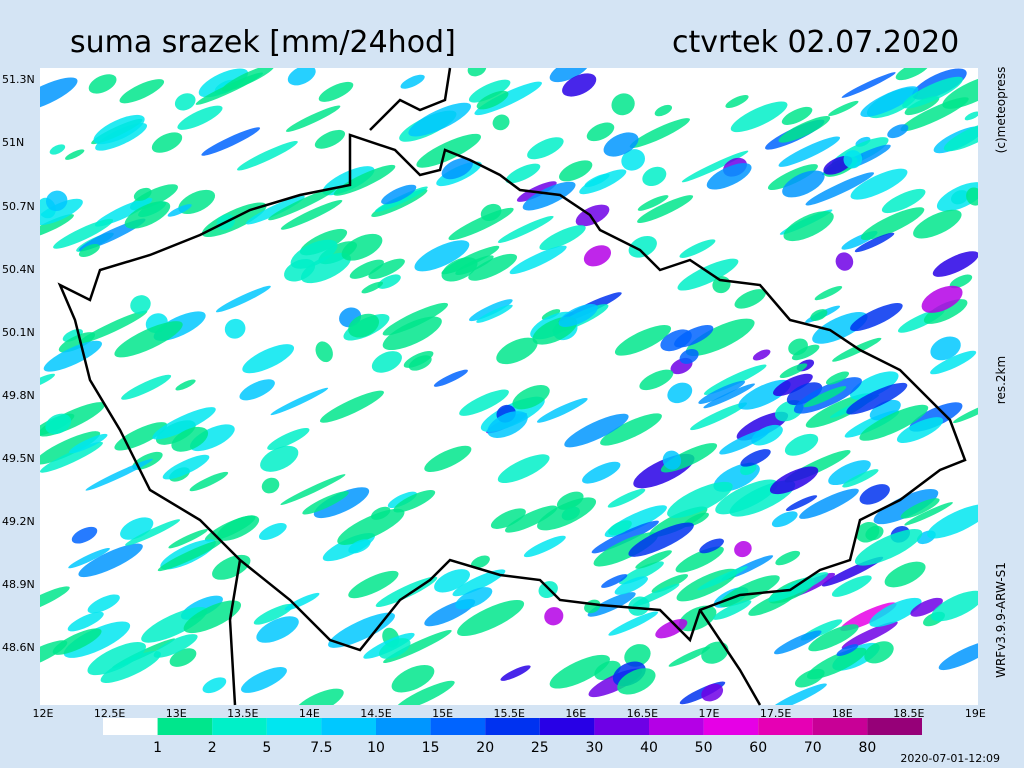  What do you see at coordinates (512, 737) in the screenshot?
I see `legend: 1 2 5 7.5 10 15 20 25 30 40 50 60 70 80` at bounding box center [512, 737].